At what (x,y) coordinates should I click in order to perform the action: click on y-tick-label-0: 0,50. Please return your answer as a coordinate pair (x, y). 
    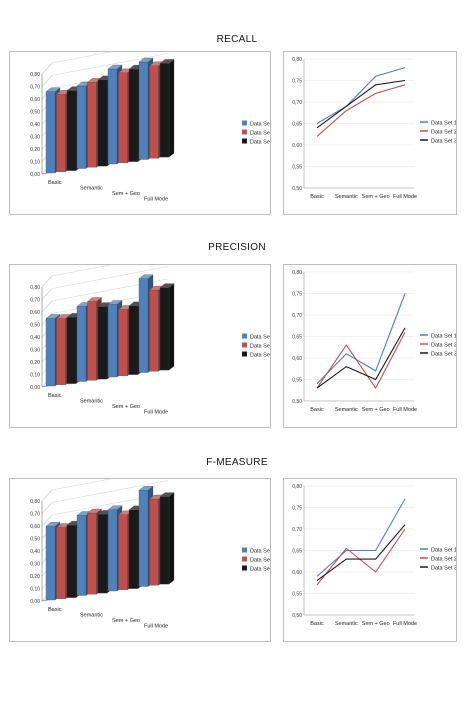
    Looking at the image, I should click on (297, 616).